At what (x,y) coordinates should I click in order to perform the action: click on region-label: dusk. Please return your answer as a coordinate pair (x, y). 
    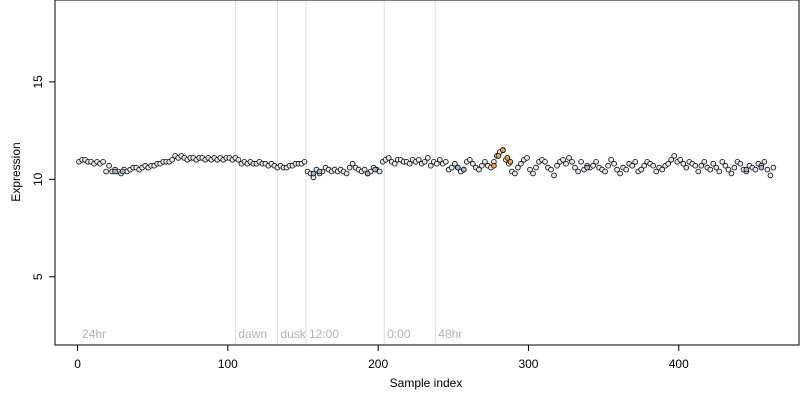
    Looking at the image, I should click on (293, 334).